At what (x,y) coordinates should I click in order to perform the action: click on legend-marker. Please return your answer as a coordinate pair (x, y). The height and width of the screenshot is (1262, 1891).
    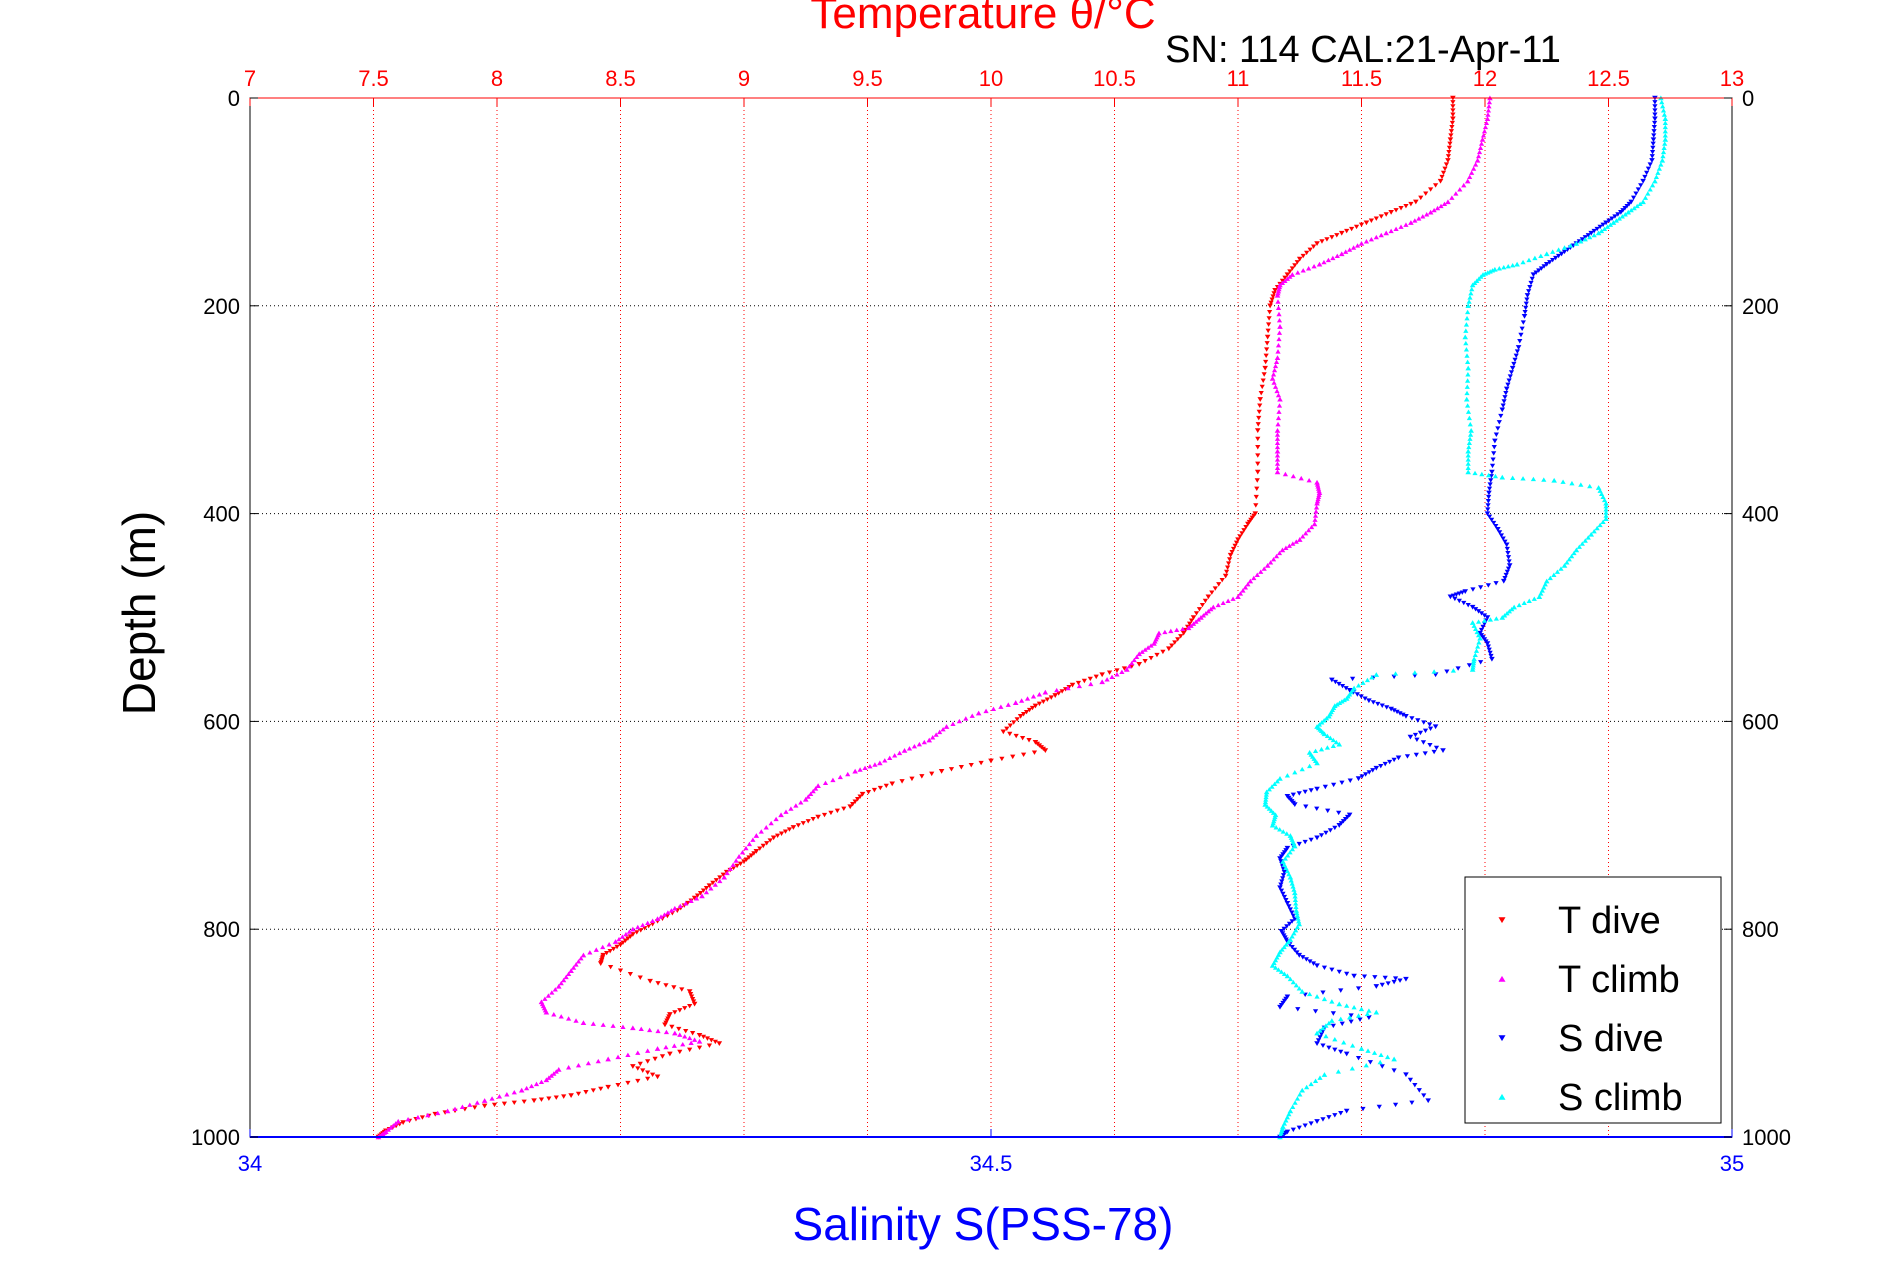
    Looking at the image, I should click on (1502, 1038).